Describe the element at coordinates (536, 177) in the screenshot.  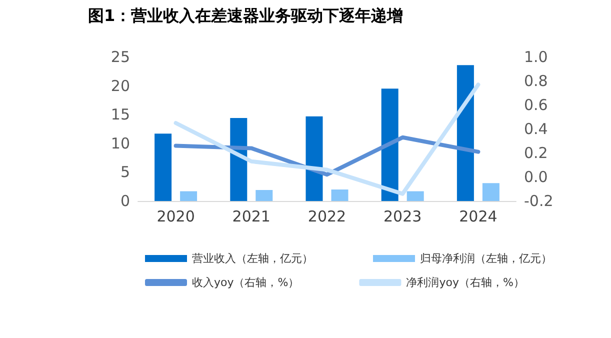
I see `y2-tick-label: 0.0` at that location.